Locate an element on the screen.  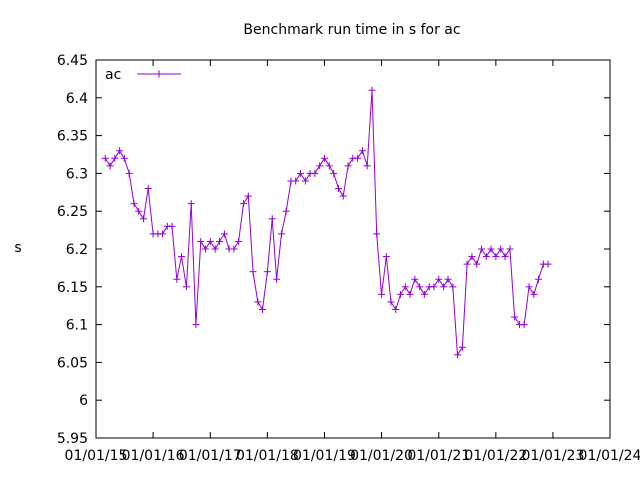
x-tick-label: 01/01/19 is located at coordinates (324, 456).